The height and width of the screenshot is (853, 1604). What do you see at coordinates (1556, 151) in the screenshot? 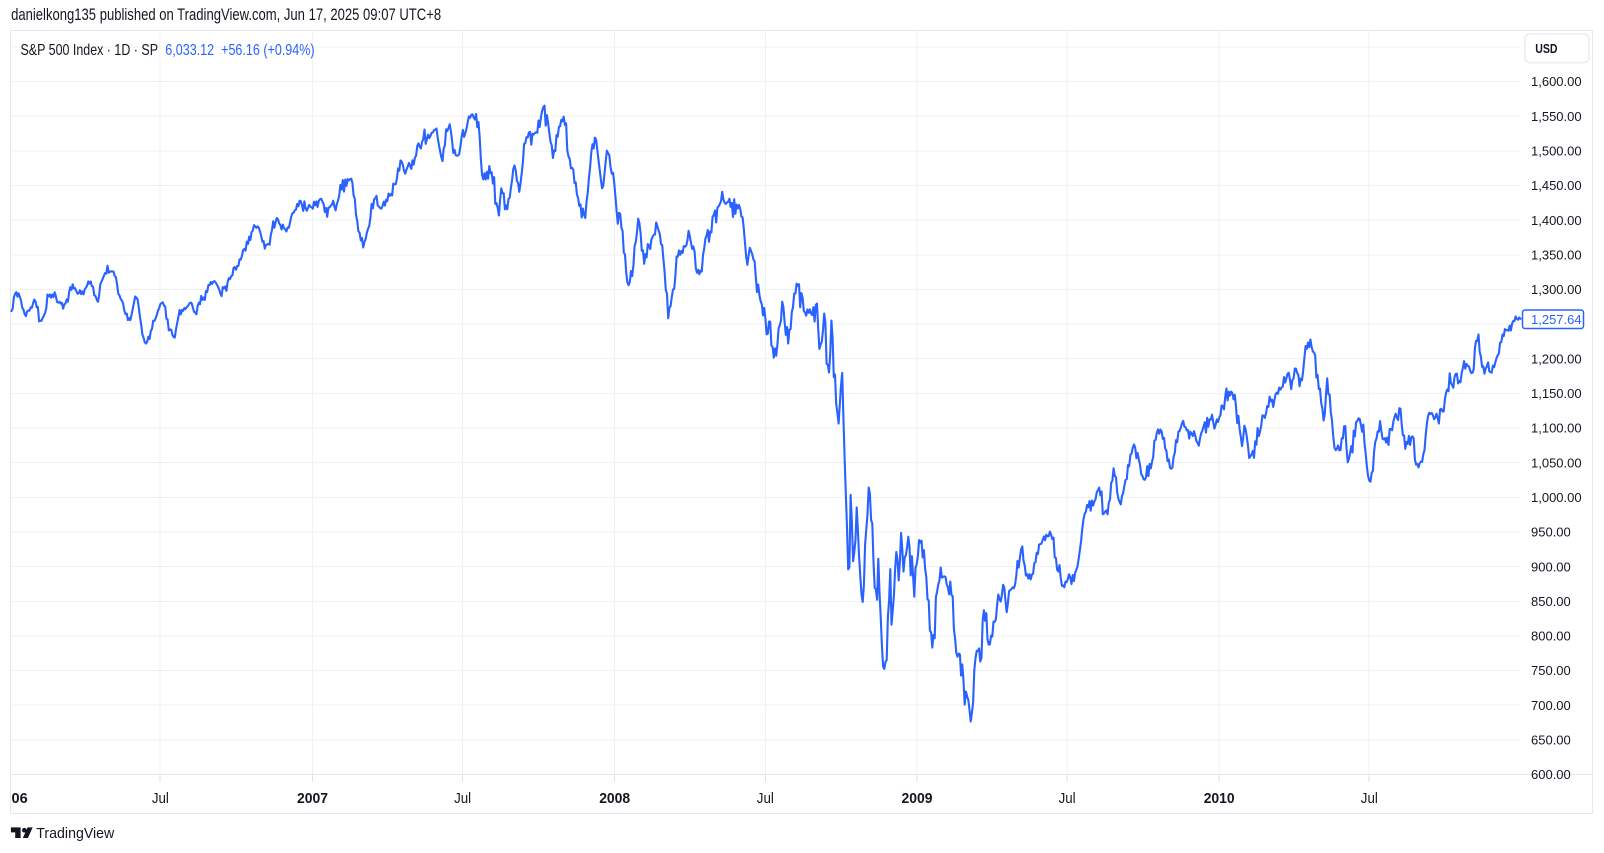
I see `svg-text: 1,500.00` at bounding box center [1556, 151].